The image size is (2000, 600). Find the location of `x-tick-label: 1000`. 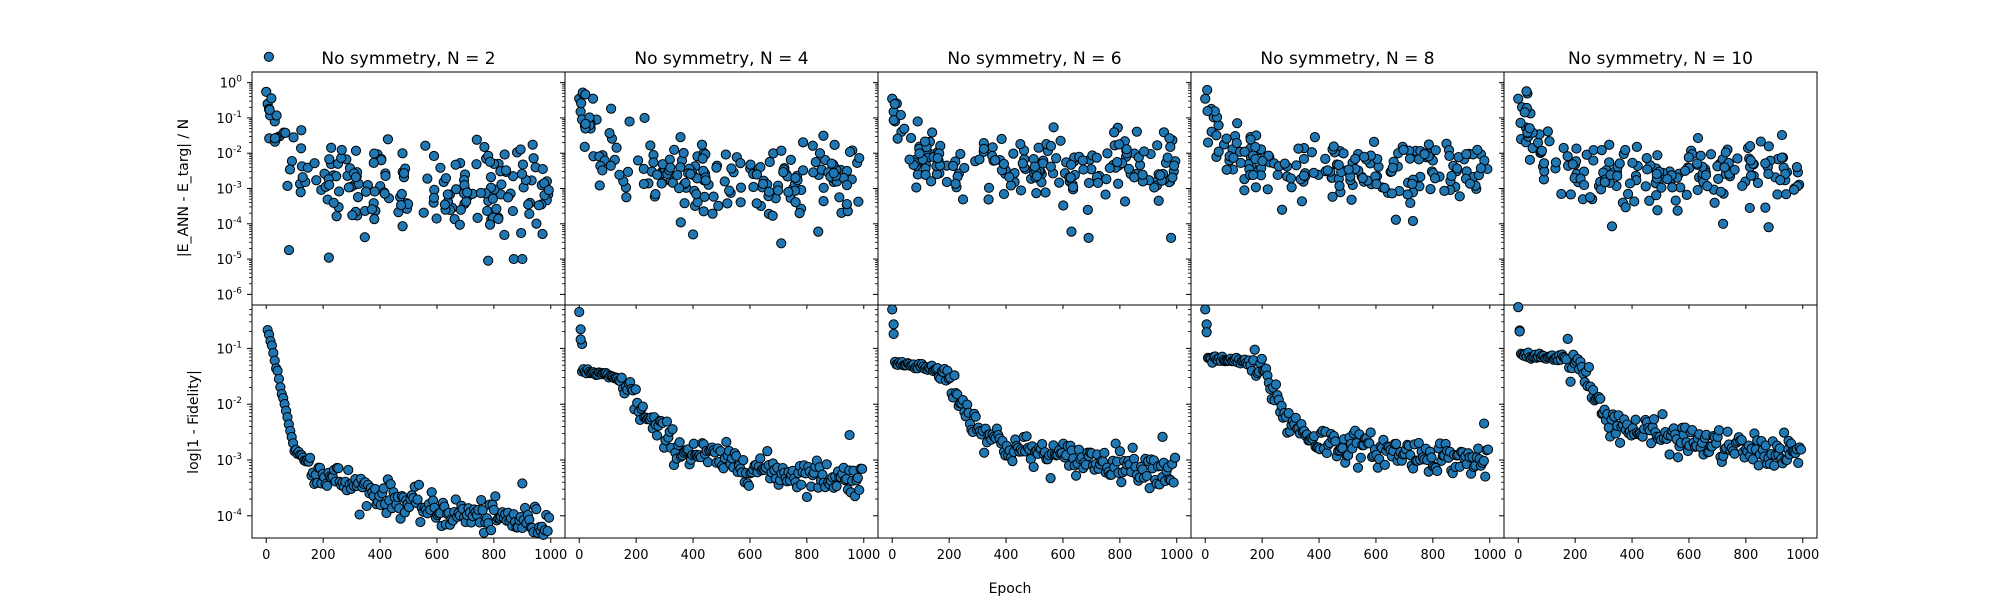

x-tick-label: 1000 is located at coordinates (1489, 555).